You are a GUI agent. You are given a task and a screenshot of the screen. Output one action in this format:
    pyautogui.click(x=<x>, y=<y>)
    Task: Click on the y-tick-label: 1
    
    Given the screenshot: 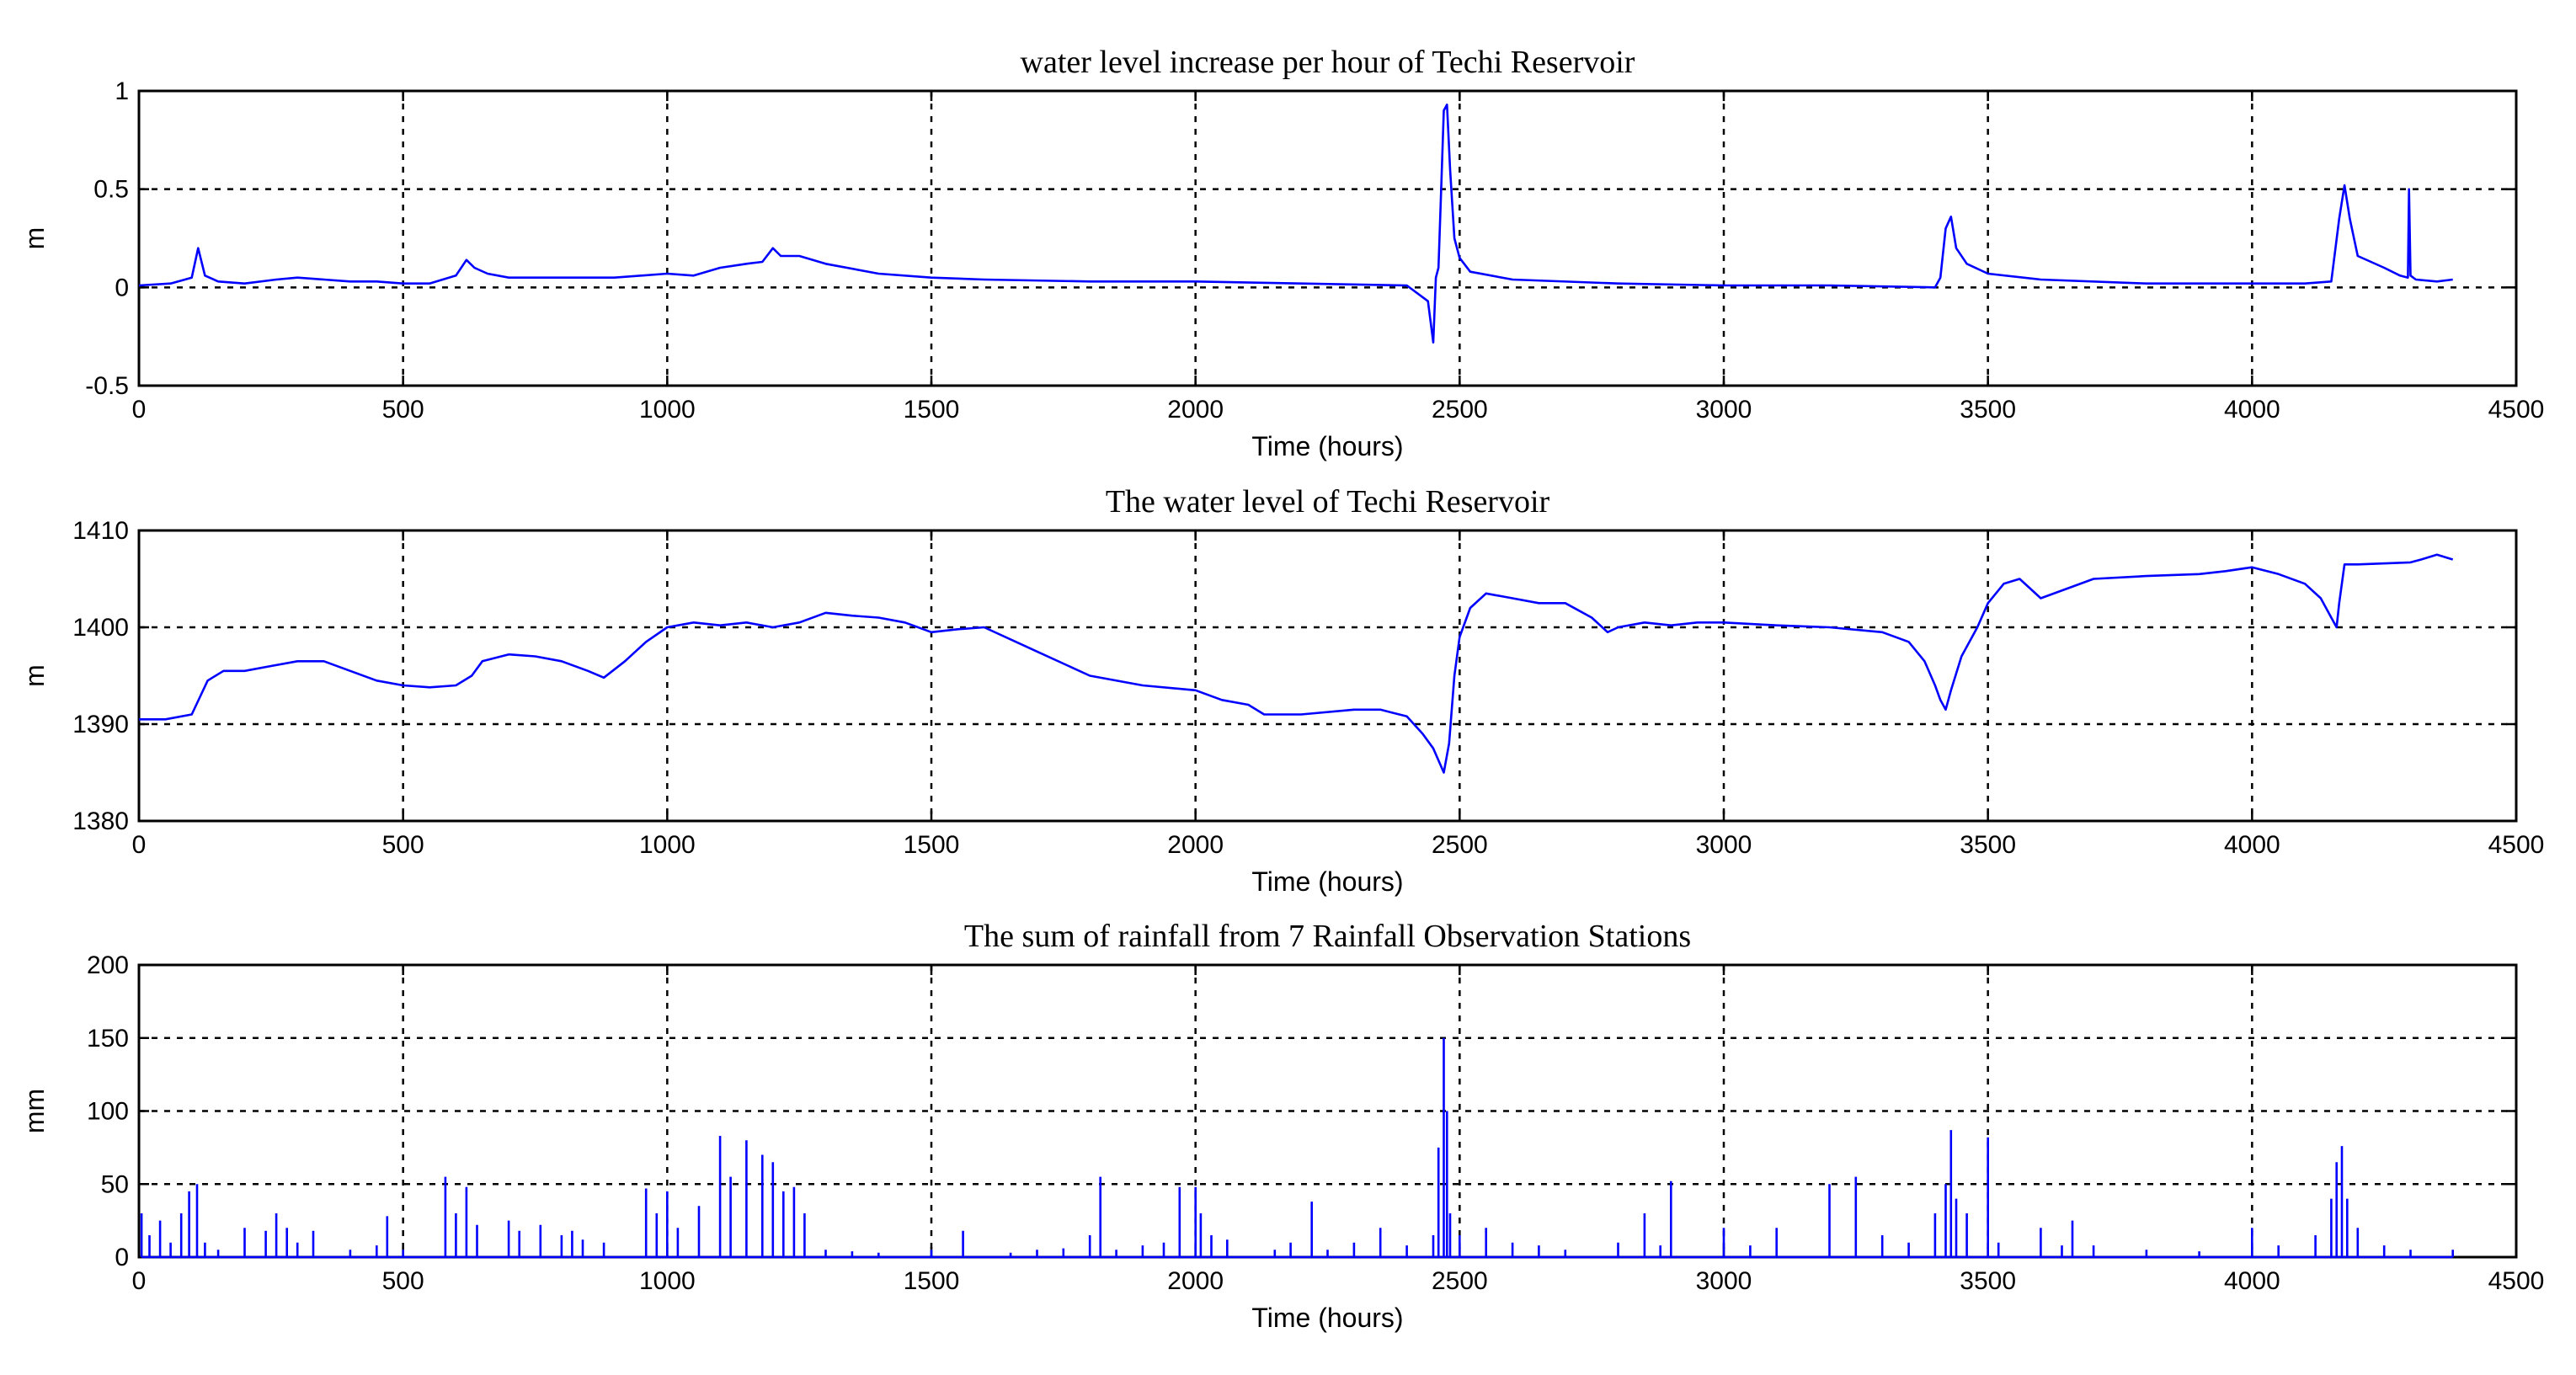 What is the action you would take?
    pyautogui.click(x=122, y=91)
    